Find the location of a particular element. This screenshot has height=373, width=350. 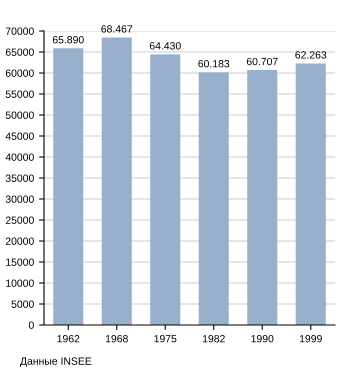

data-label: 64.430 is located at coordinates (165, 46).